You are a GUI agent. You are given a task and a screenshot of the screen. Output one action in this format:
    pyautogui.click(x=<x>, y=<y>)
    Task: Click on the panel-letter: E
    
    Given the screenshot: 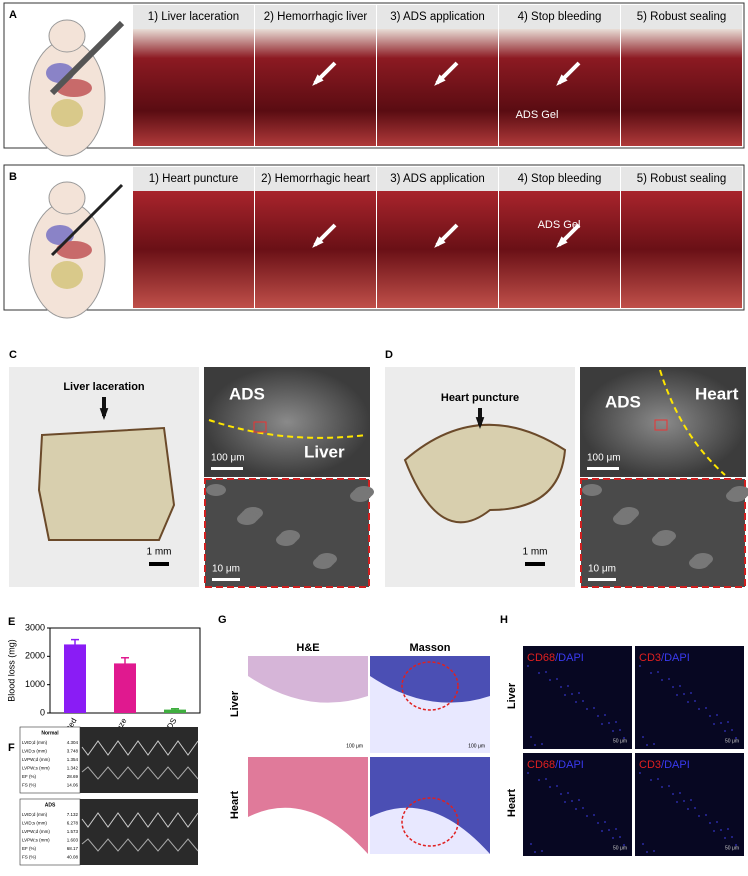 What is the action you would take?
    pyautogui.click(x=11, y=622)
    